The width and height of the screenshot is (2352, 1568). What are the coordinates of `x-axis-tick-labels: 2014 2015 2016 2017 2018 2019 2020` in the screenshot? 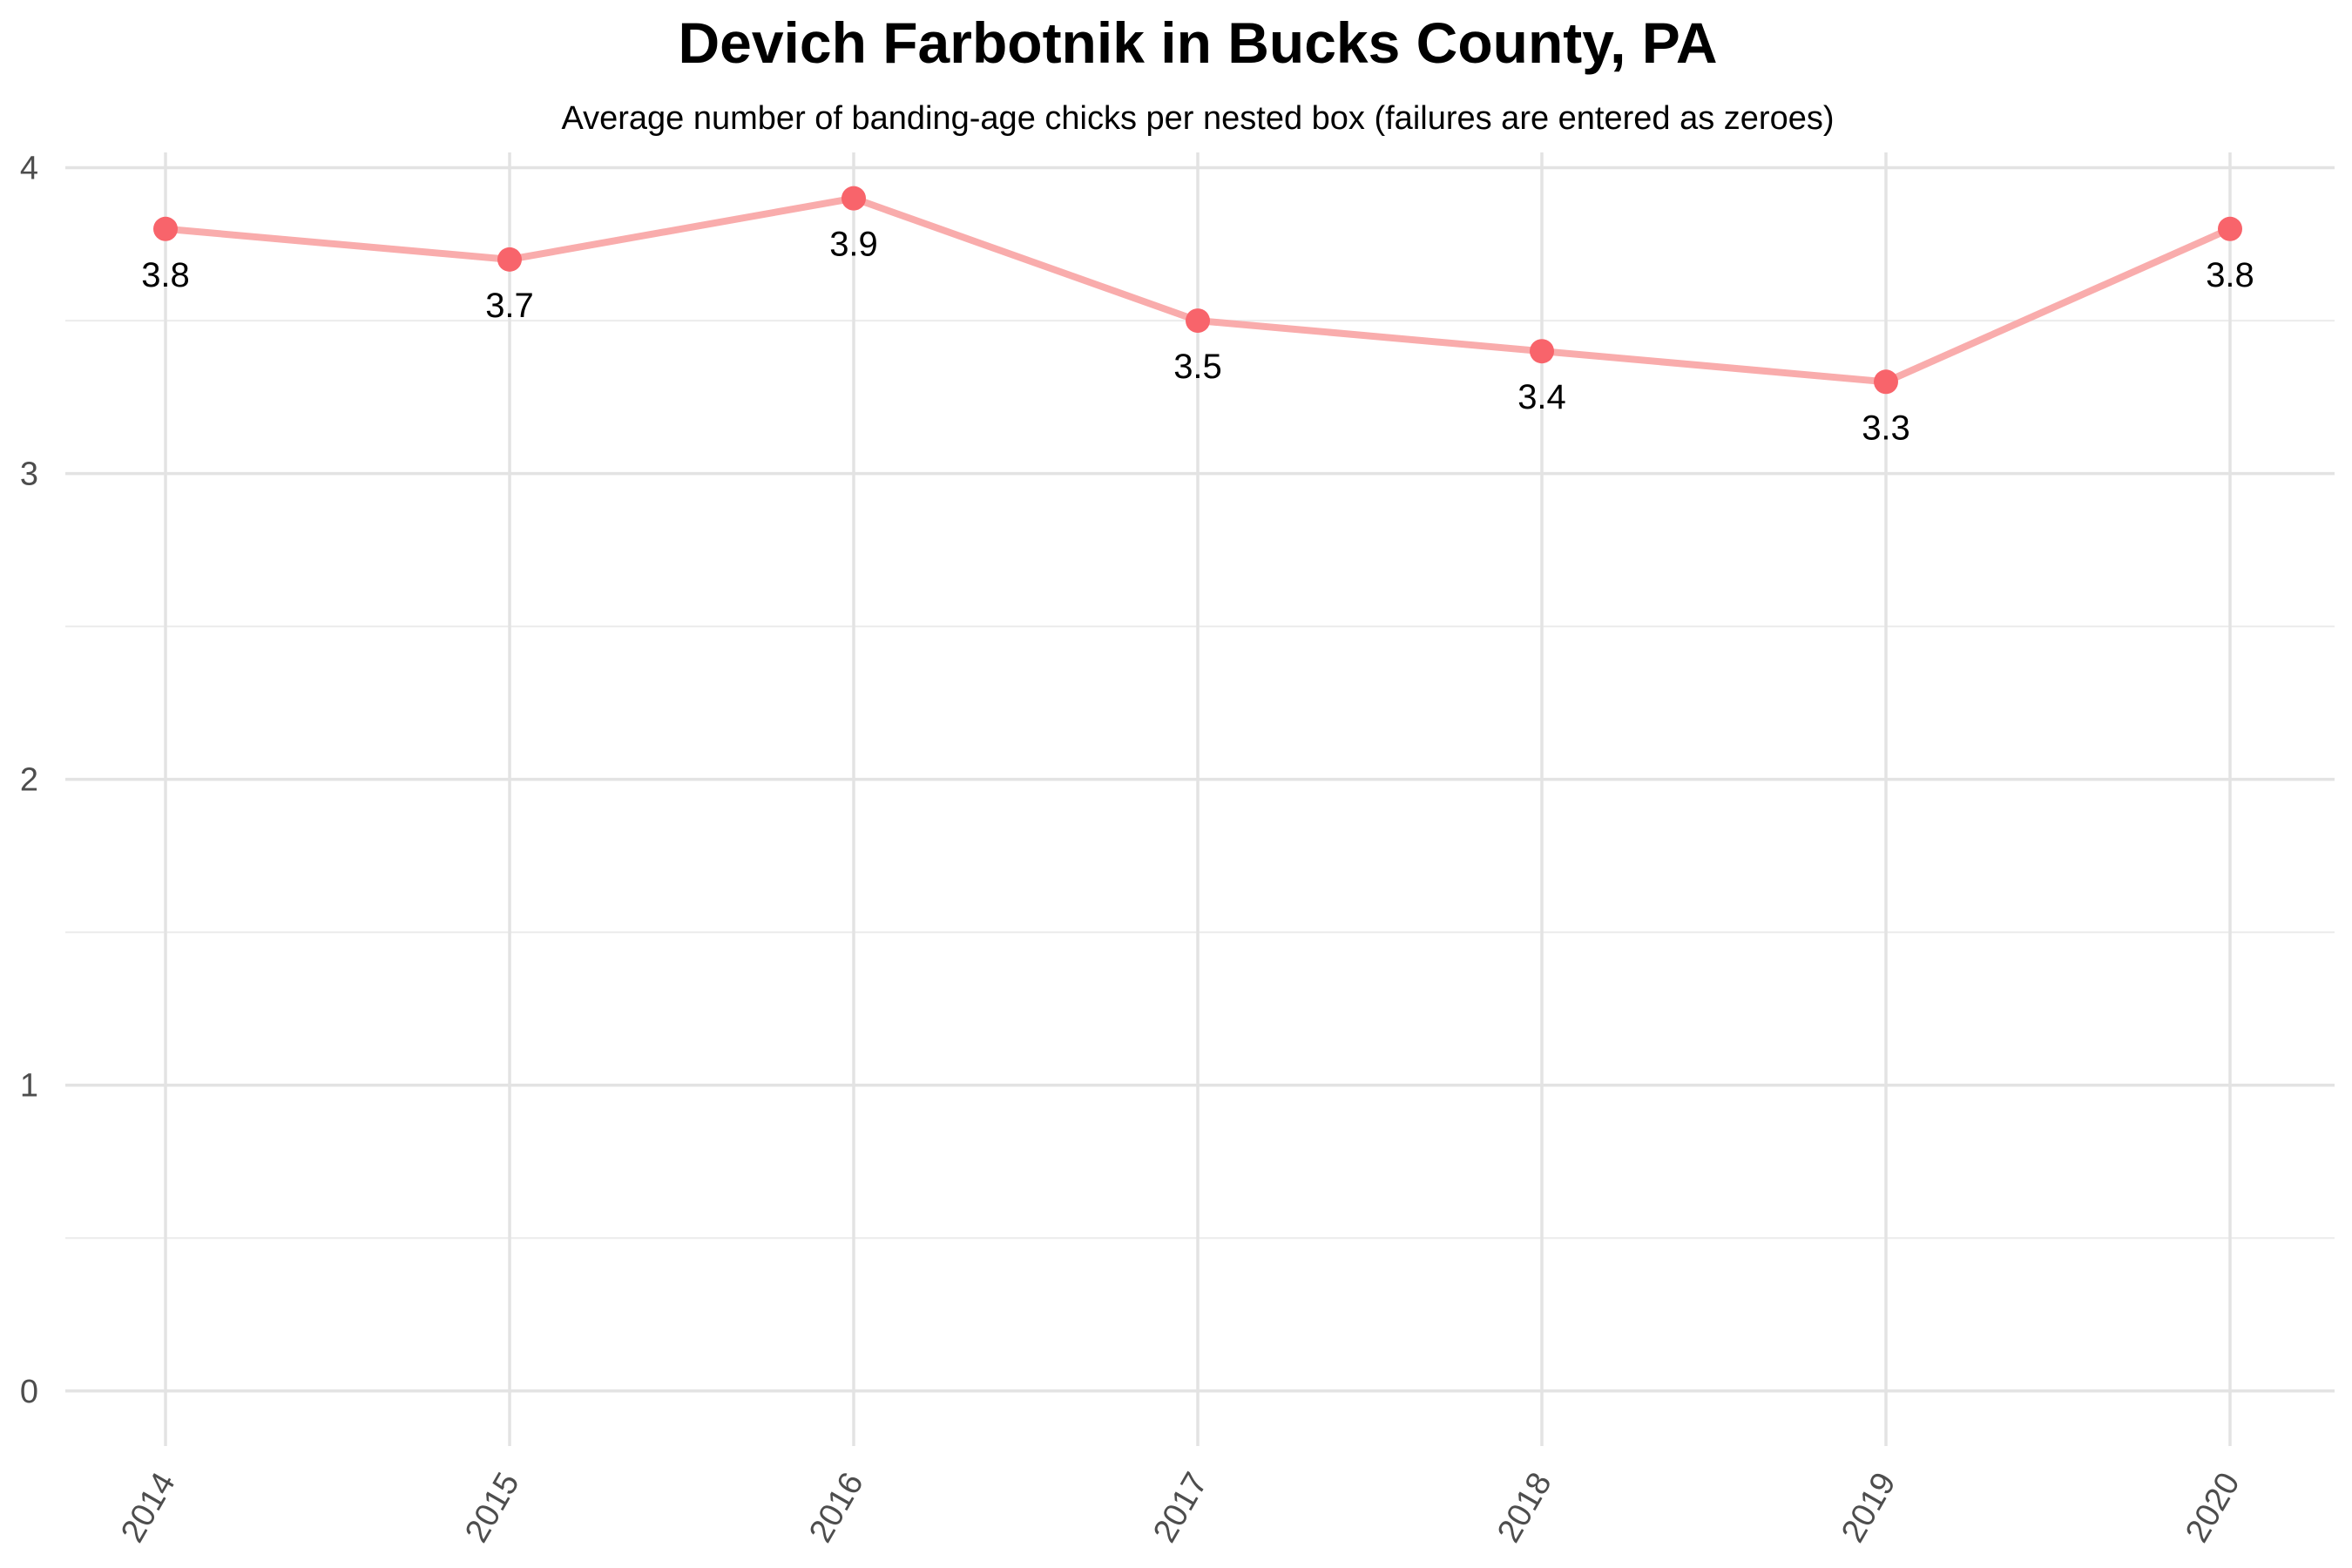 It's located at (1181, 1508).